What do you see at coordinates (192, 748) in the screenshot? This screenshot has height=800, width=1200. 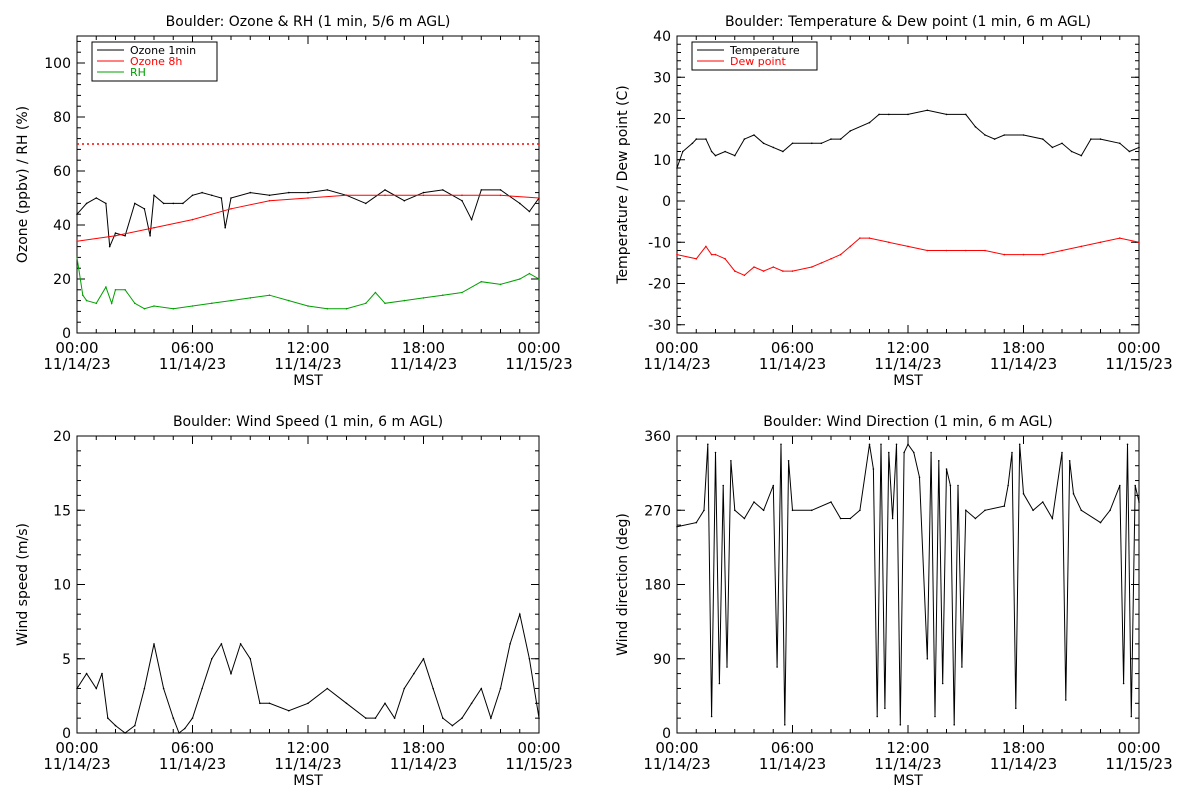 I see `x-tick-label-time: 06:00` at bounding box center [192, 748].